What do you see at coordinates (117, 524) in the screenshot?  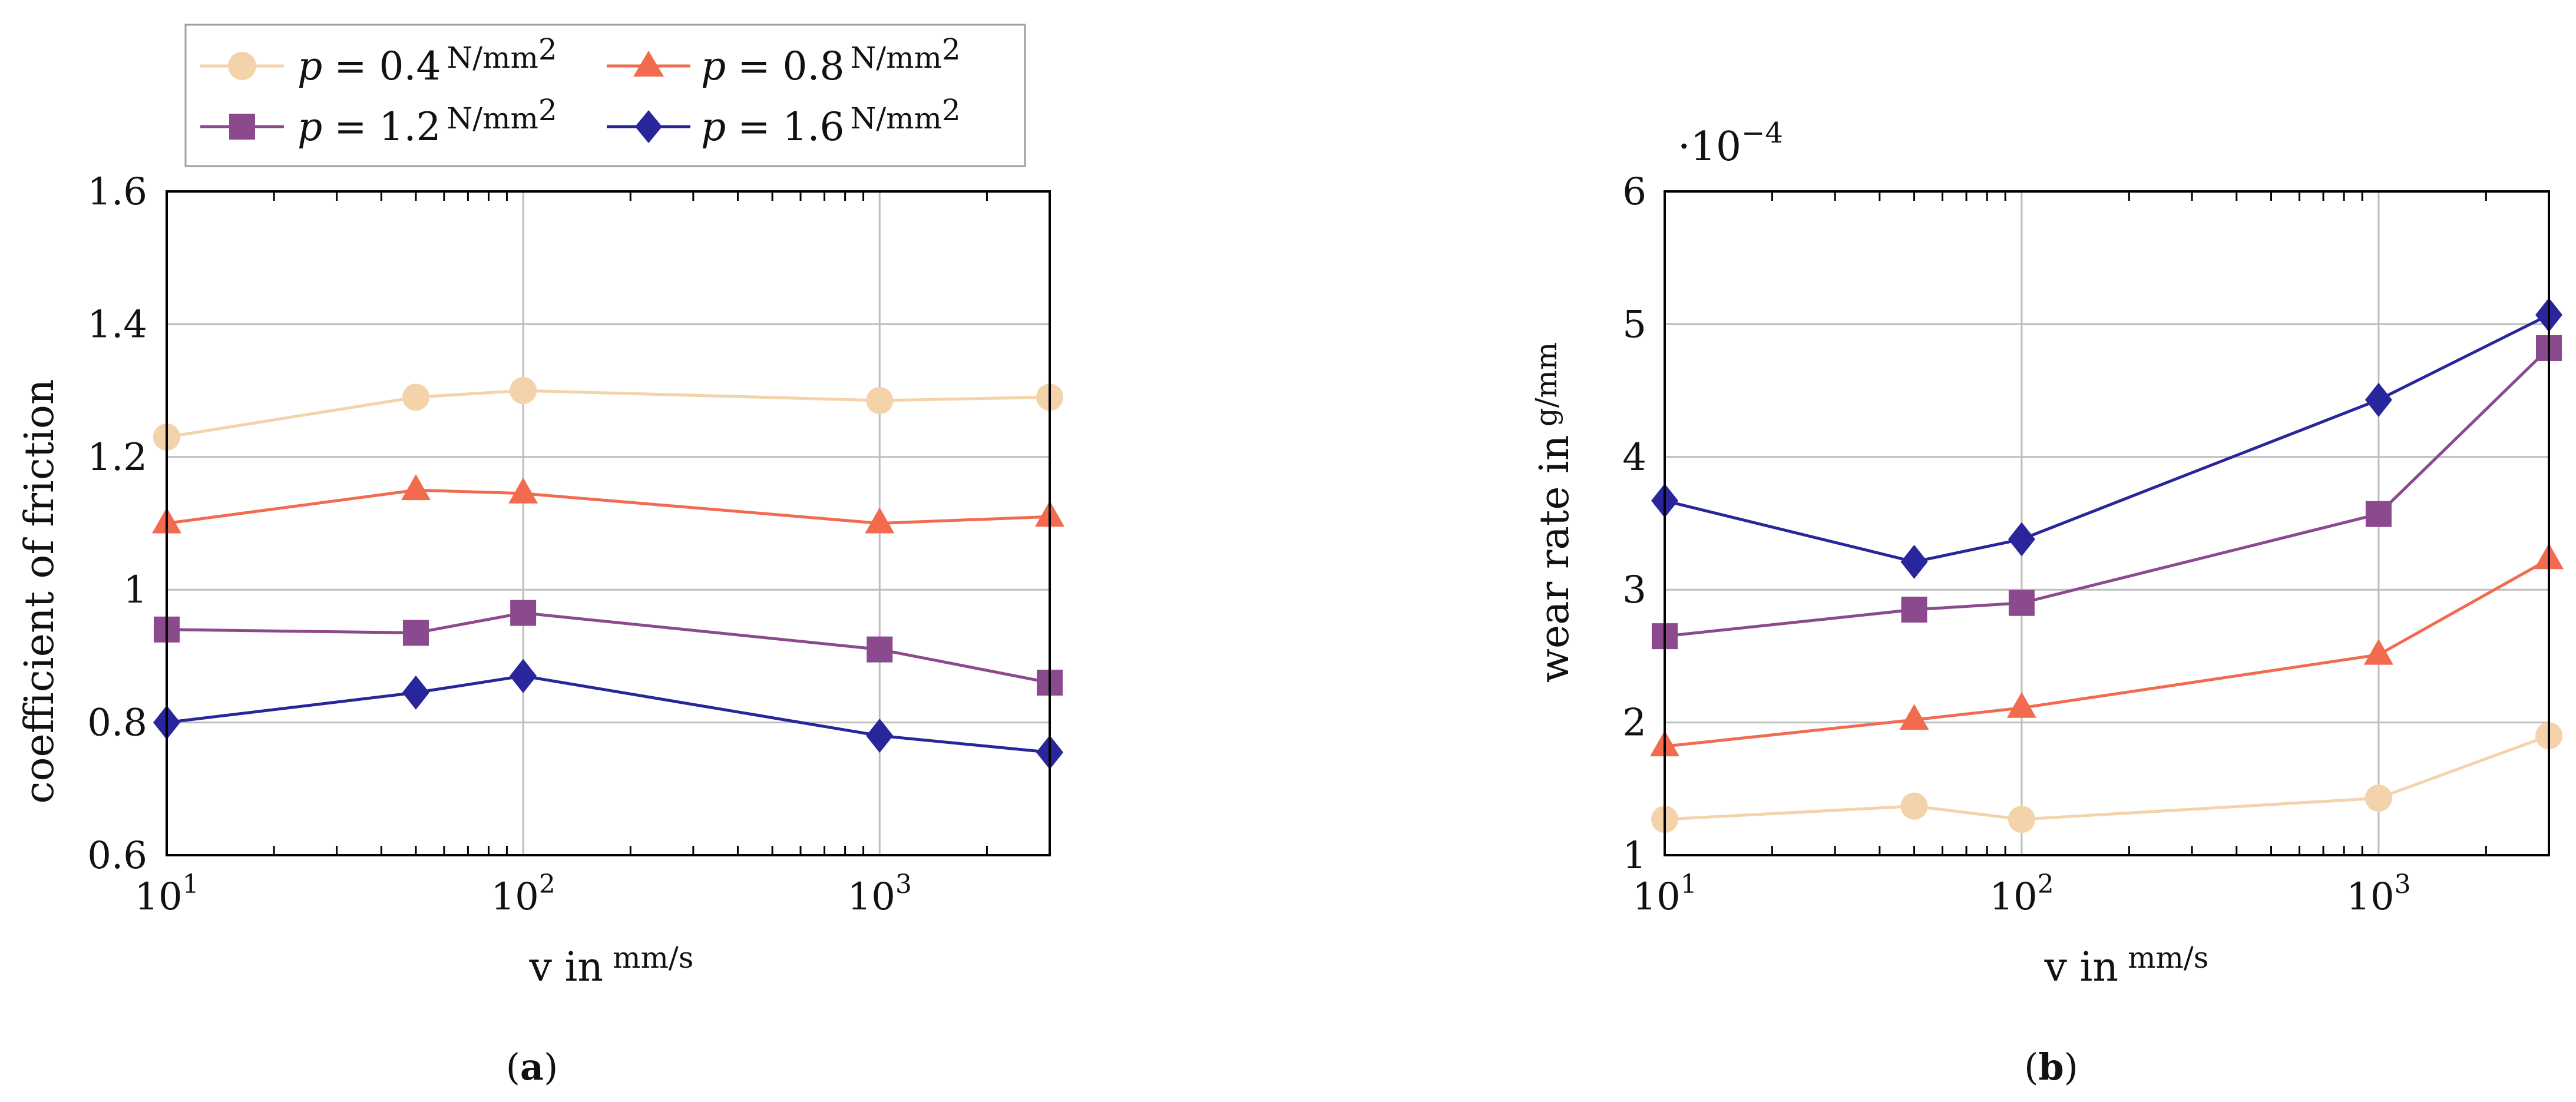 I see `chart-a-y-tick-labels: 0.6 0.8 1 1.2 1.4 1.6` at bounding box center [117, 524].